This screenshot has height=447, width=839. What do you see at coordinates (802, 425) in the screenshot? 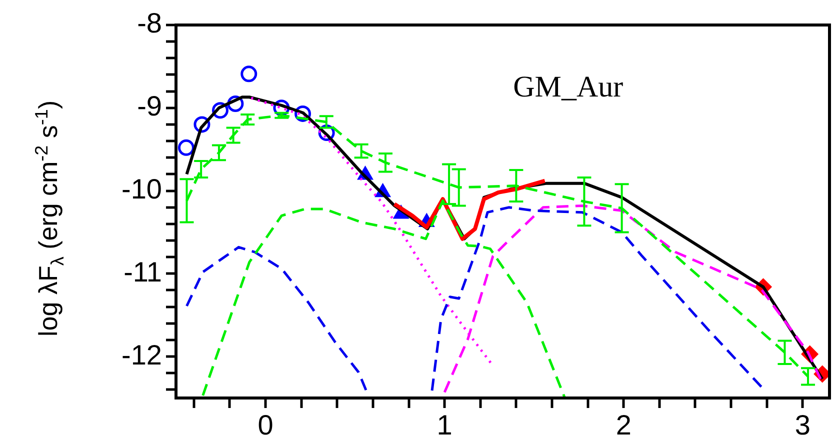
I see `x-tick-label: 3` at bounding box center [802, 425].